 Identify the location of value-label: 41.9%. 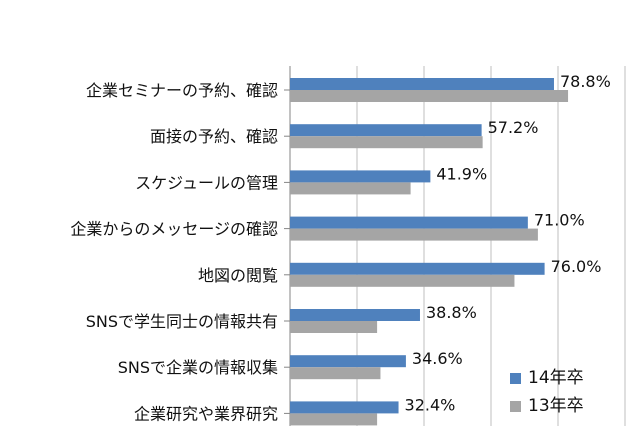
(461, 173).